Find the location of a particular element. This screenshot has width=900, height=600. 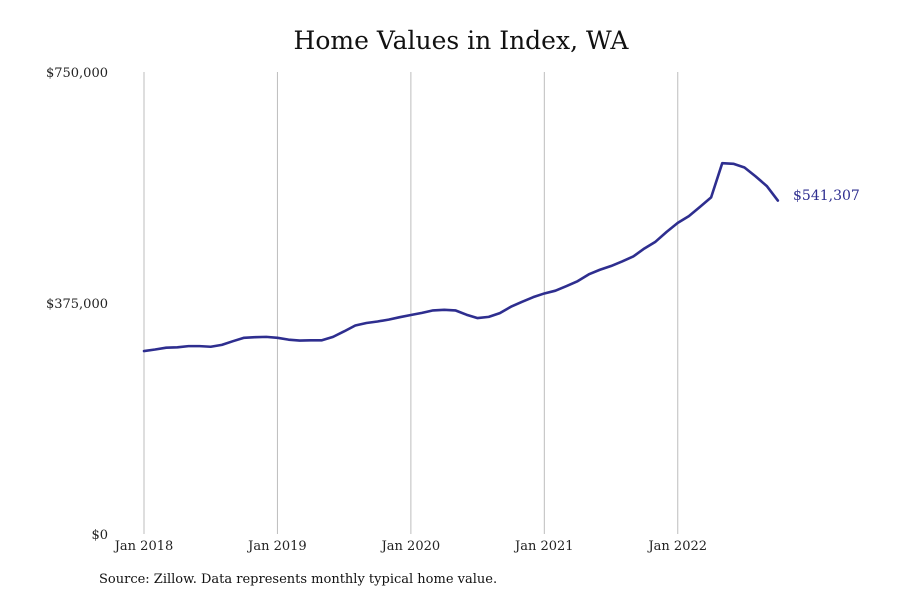

y-tick-label: $750,000 is located at coordinates (77, 73).